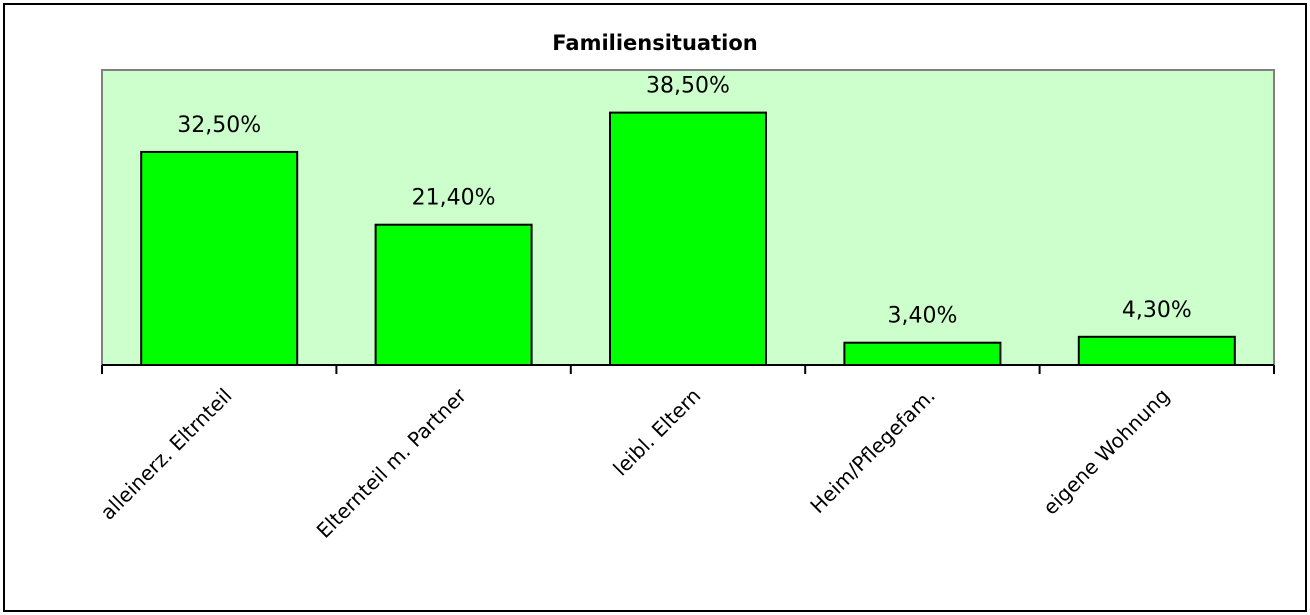  I want to click on value-label: 21,40%, so click(454, 198).